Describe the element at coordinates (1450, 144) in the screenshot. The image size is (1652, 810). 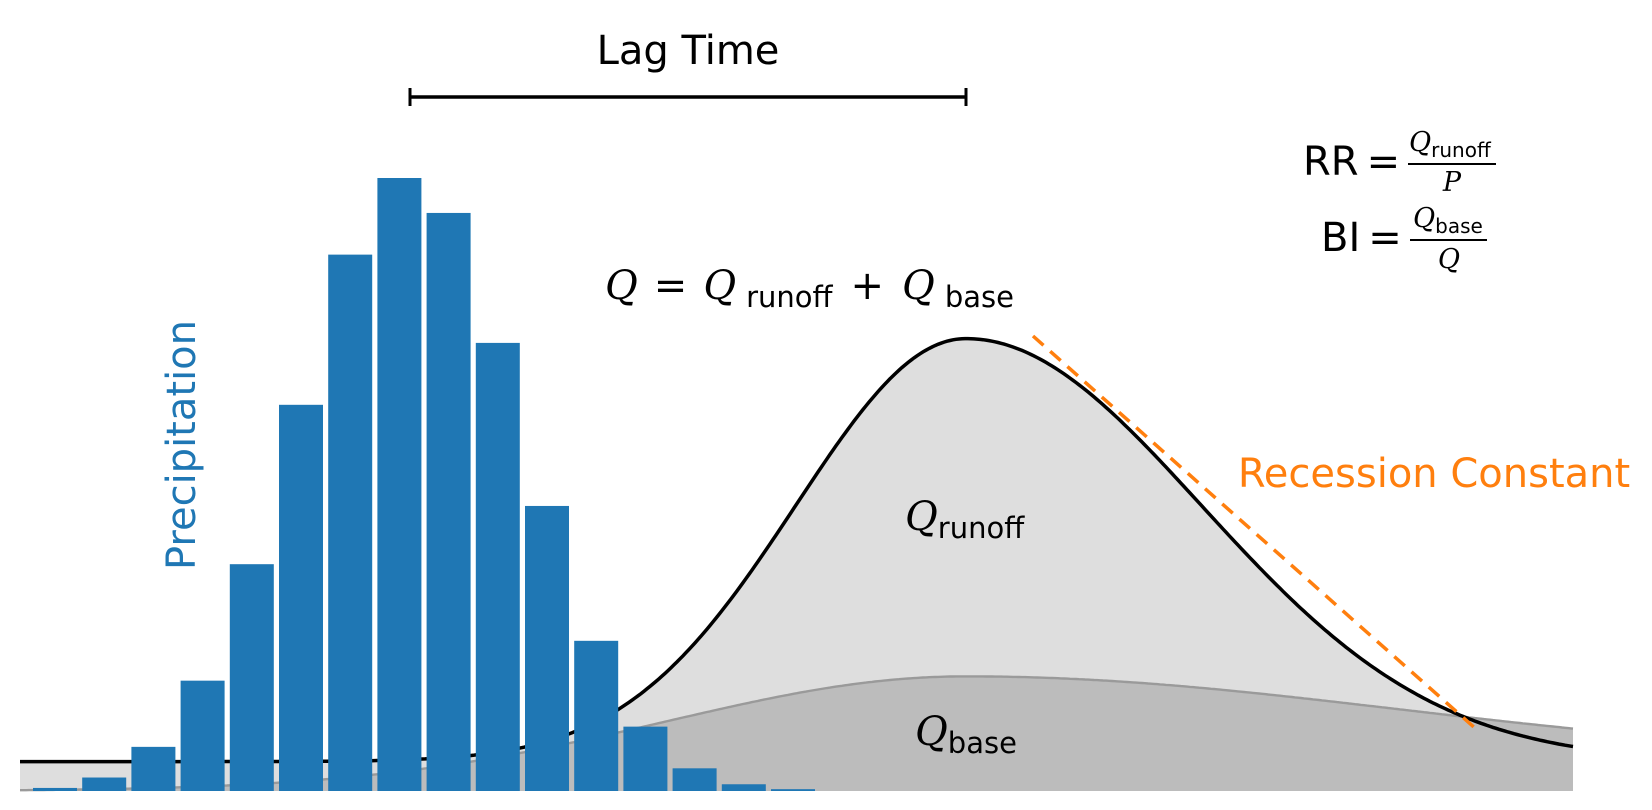
I see `svg-text: Qrunoff` at that location.